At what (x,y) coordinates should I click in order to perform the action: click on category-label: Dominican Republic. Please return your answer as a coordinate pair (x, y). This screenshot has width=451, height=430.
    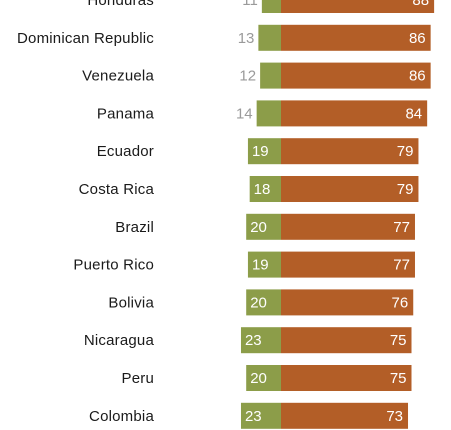
    Looking at the image, I should click on (85, 38).